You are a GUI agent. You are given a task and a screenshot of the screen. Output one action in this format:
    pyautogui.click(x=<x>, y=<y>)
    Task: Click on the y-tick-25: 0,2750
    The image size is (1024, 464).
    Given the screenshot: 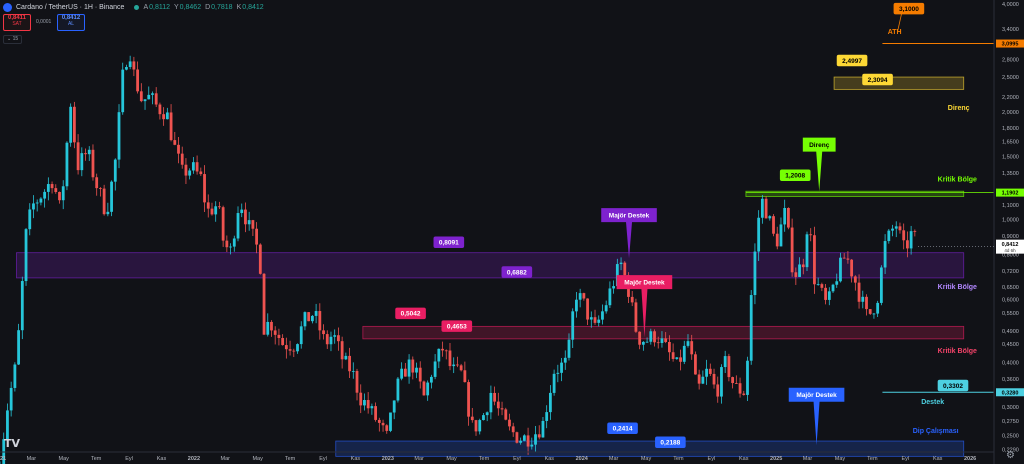 What is the action you would take?
    pyautogui.click(x=1010, y=422)
    